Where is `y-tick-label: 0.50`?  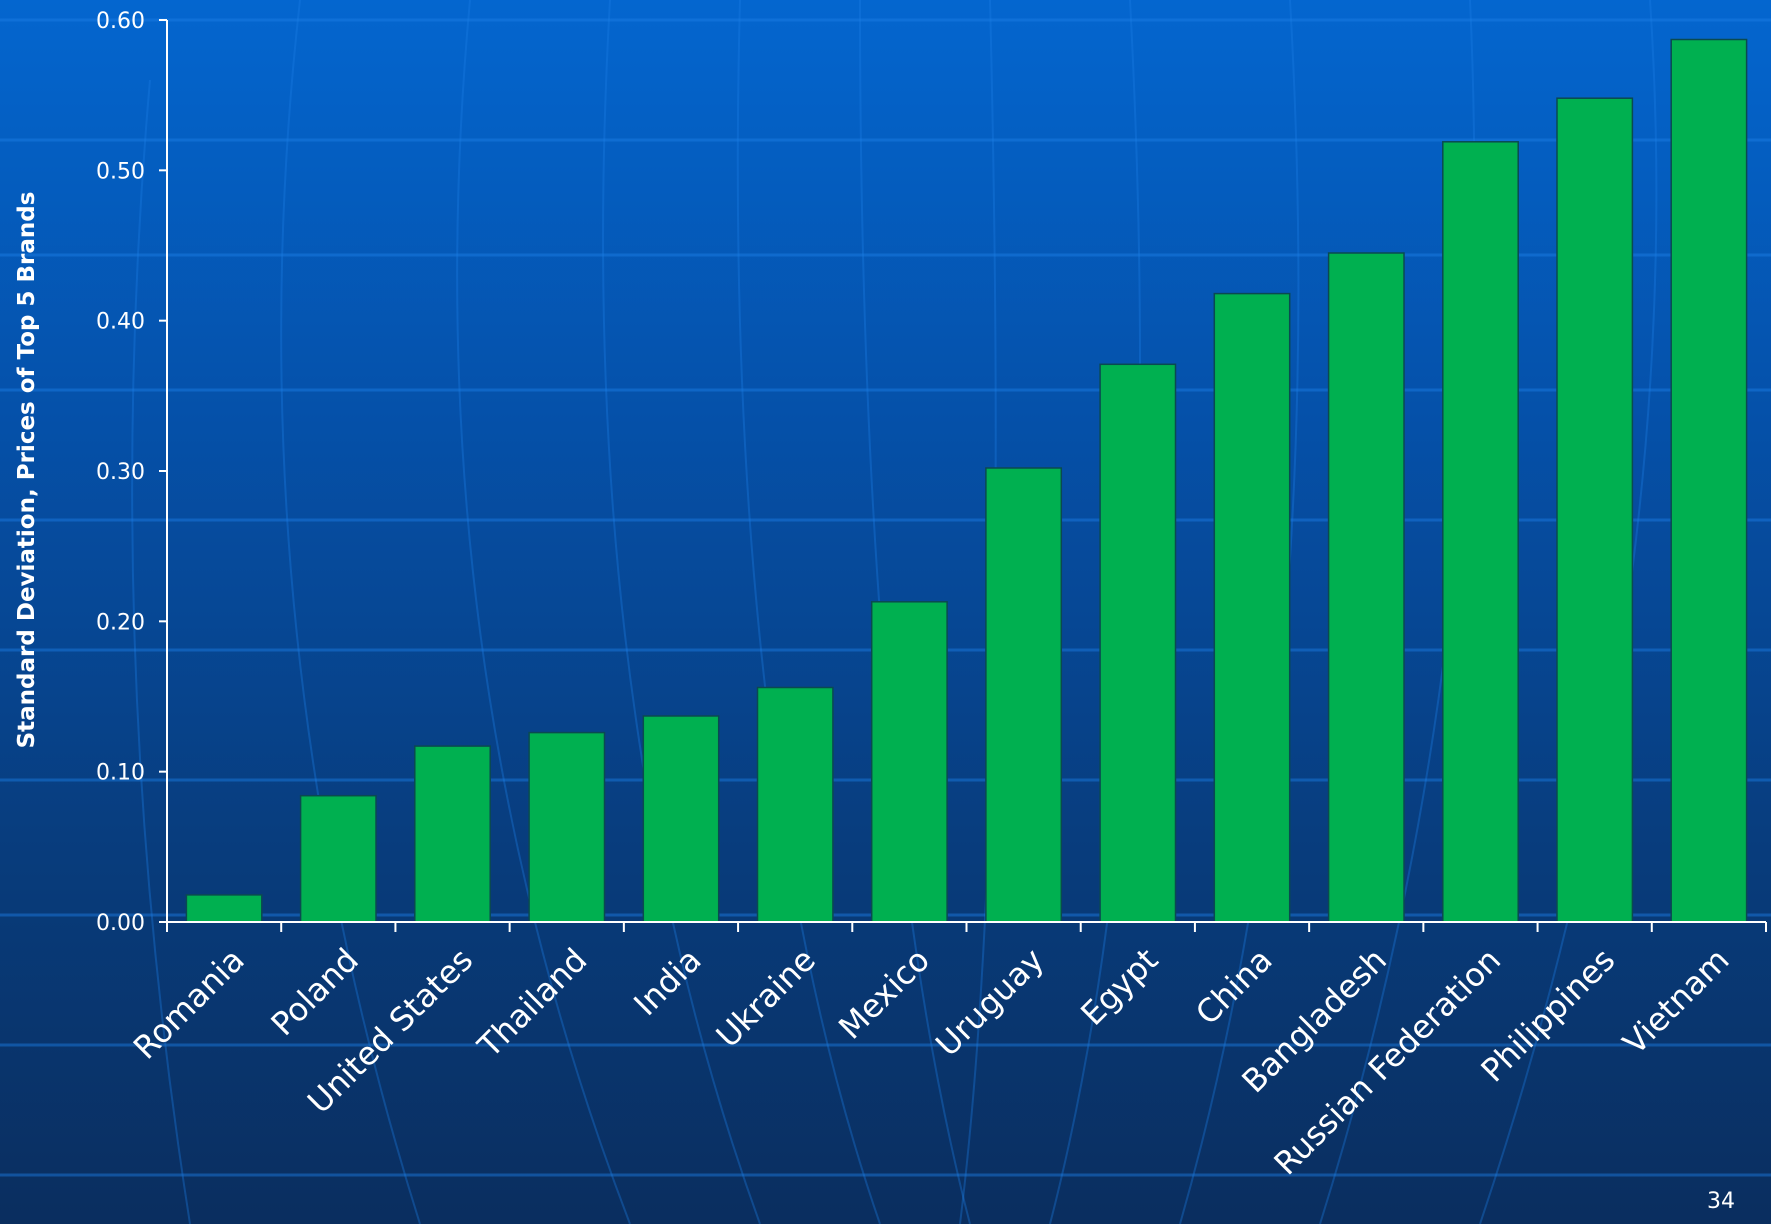 y-tick-label: 0.50 is located at coordinates (120, 171).